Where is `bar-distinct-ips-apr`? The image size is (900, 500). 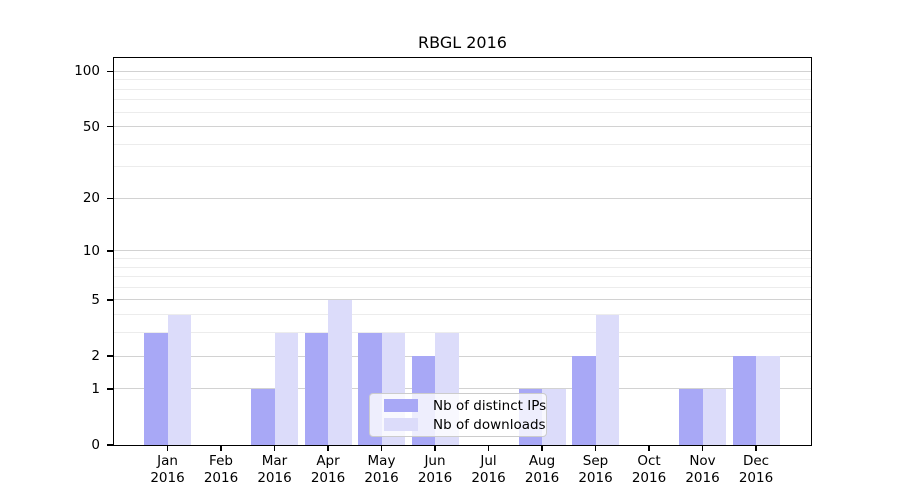 bar-distinct-ips-apr is located at coordinates (316, 388).